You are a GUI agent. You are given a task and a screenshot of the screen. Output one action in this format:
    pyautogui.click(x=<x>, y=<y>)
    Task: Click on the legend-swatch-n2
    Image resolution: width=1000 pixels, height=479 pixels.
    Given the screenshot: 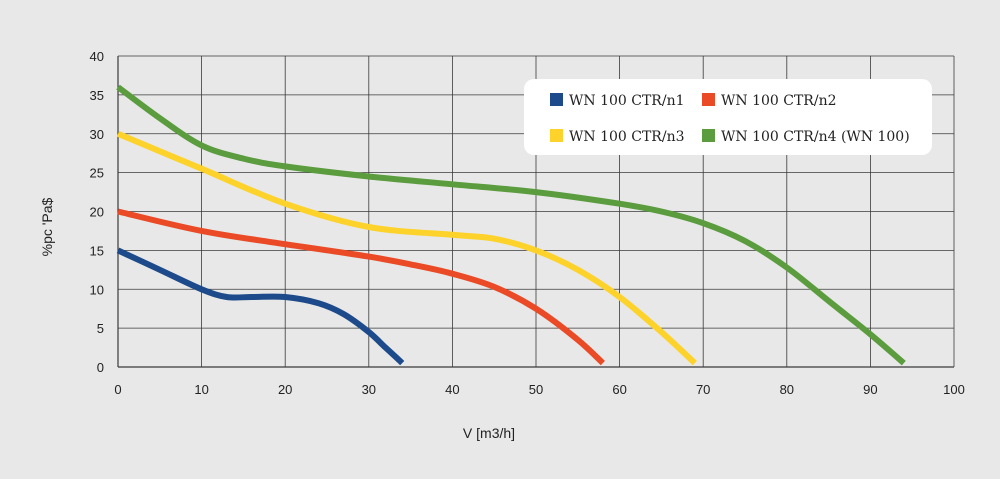 What is the action you would take?
    pyautogui.click(x=708, y=99)
    